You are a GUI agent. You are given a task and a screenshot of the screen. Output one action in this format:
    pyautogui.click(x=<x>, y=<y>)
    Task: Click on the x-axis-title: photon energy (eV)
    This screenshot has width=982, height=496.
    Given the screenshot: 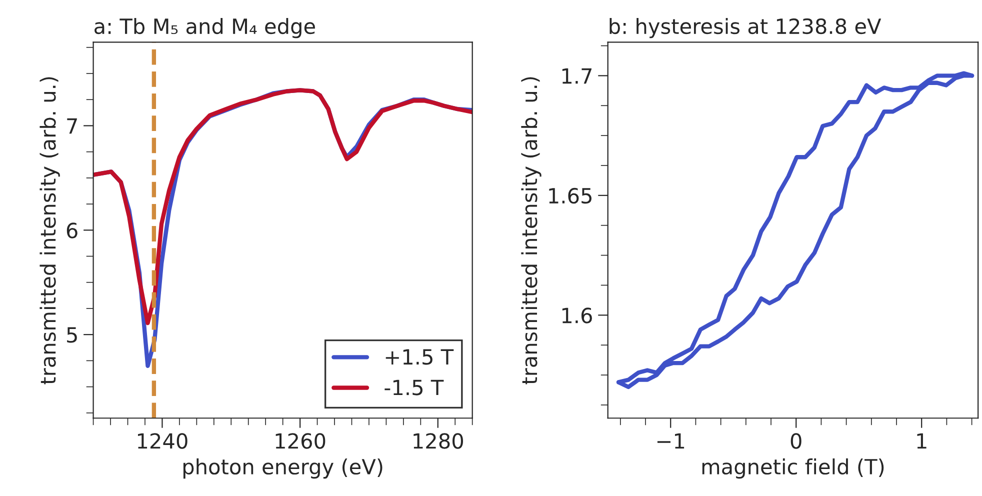 What is the action you would take?
    pyautogui.click(x=282, y=468)
    